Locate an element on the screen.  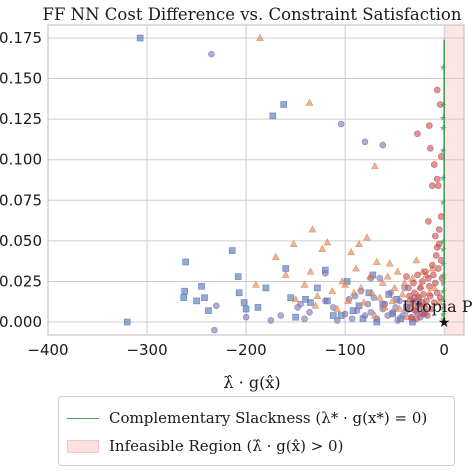
utopia-star-icon: ★ is located at coordinates (444, 323).